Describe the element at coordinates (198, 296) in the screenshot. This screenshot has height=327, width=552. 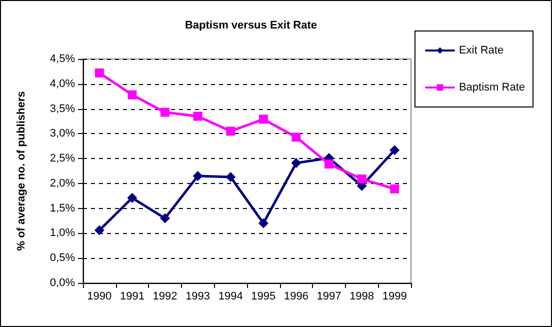
I see `x-tick-label: 1993` at that location.